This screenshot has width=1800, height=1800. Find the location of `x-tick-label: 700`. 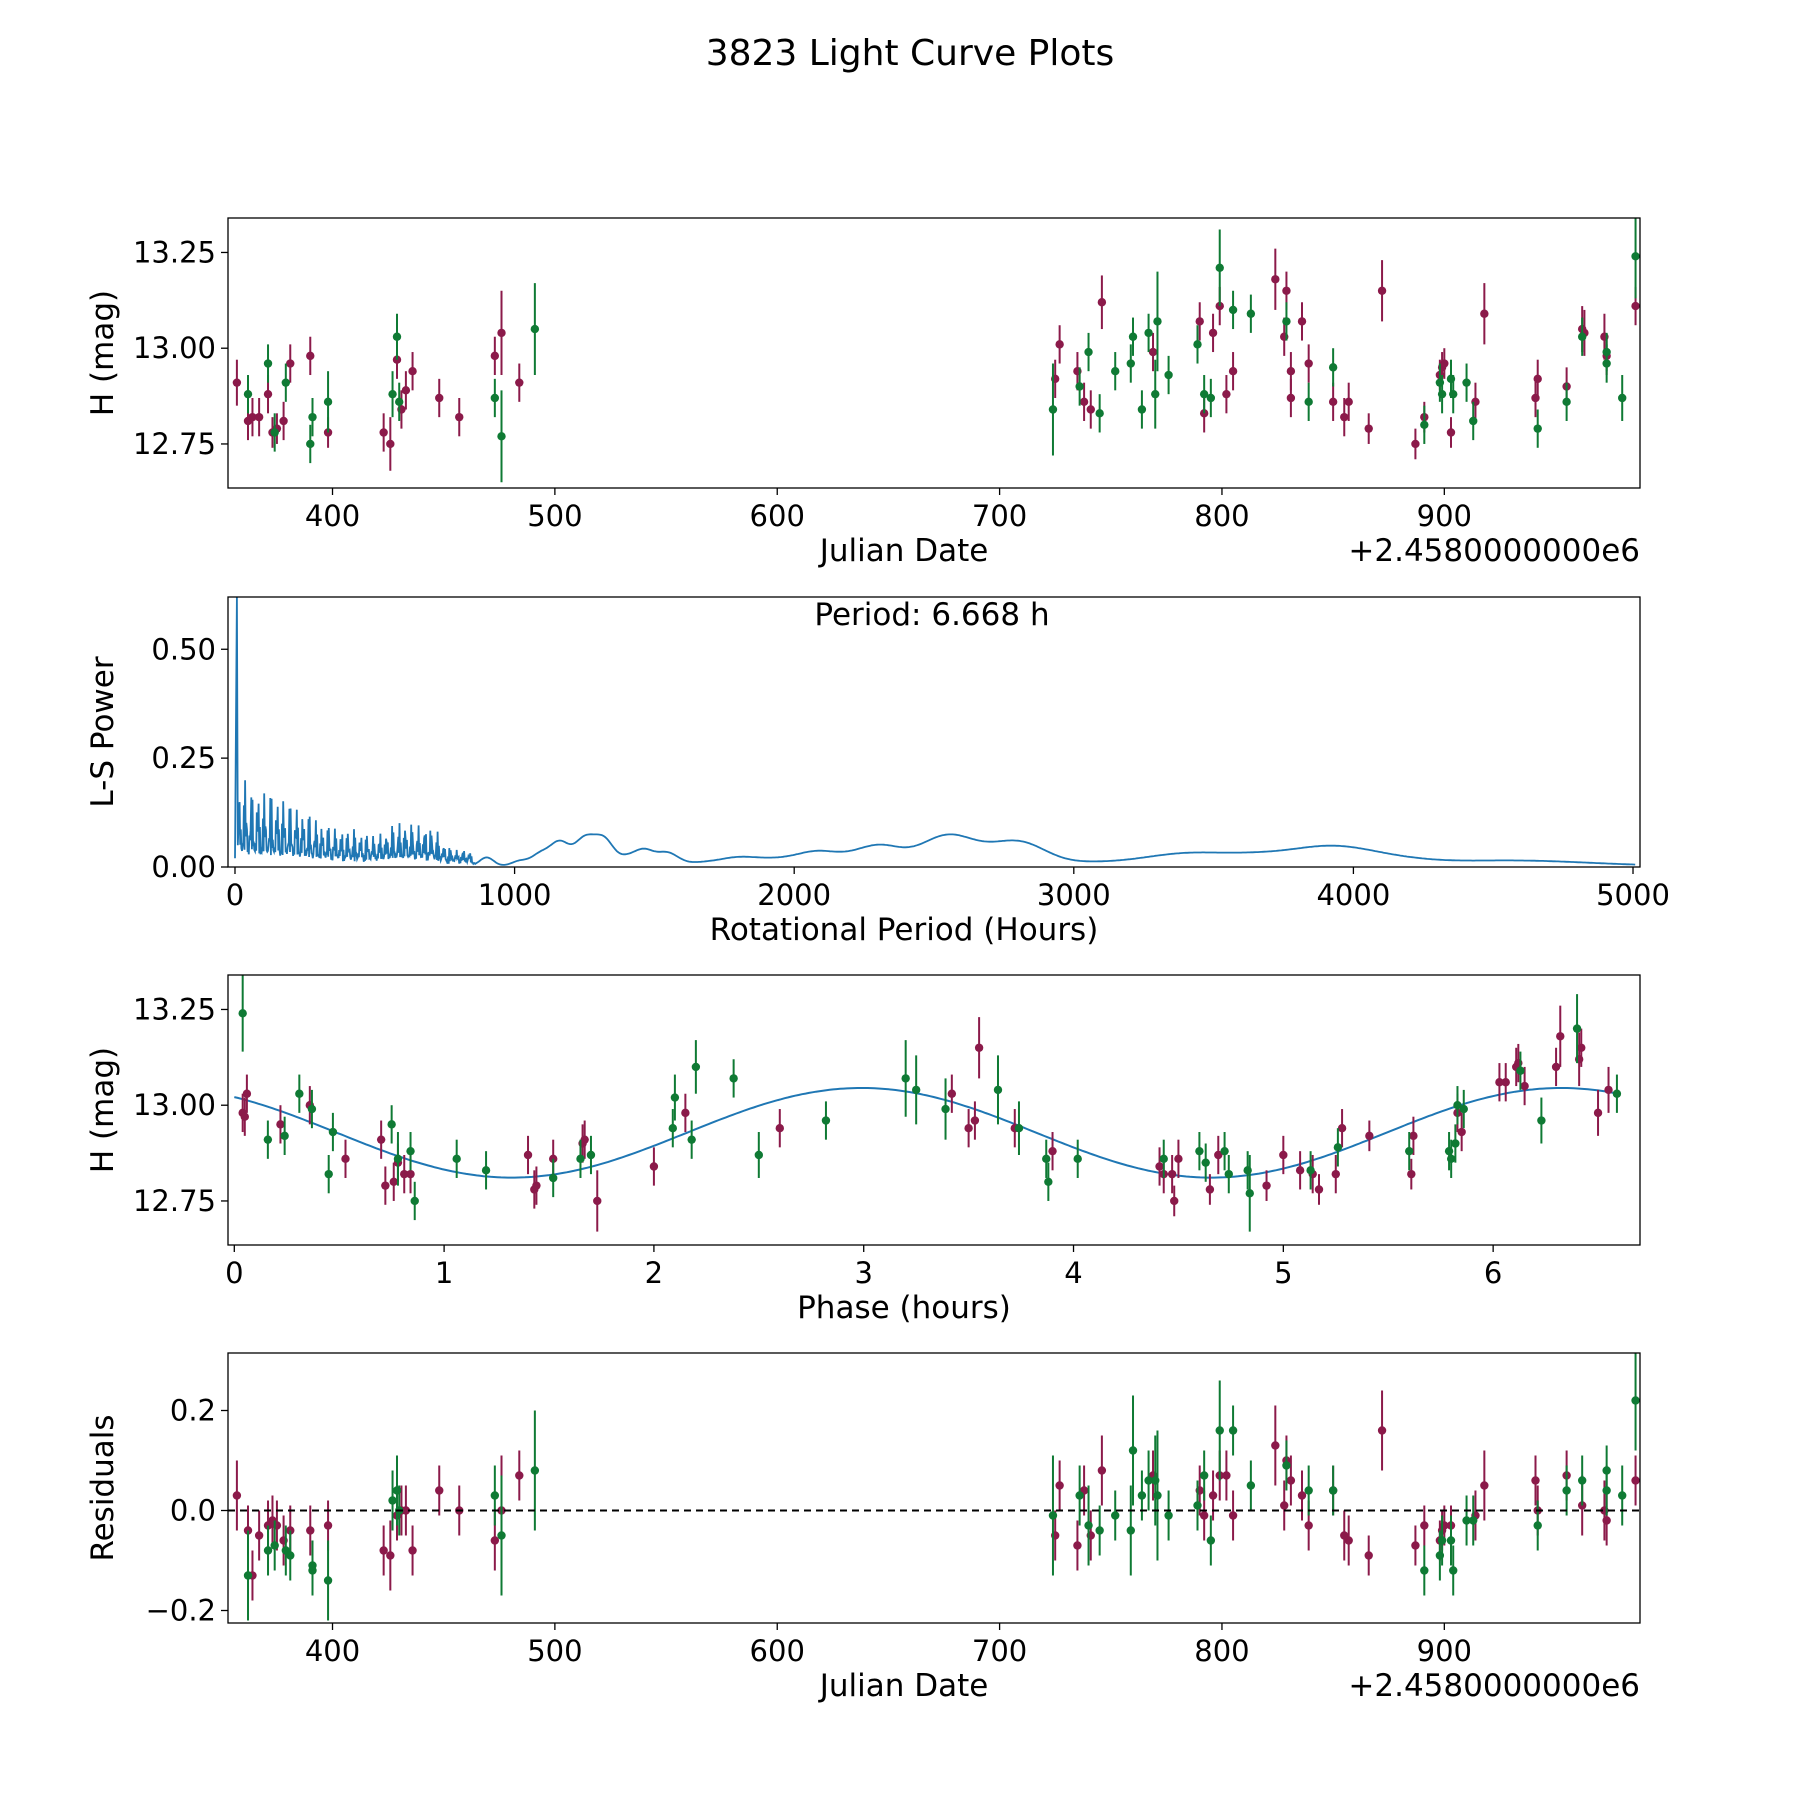

x-tick-label: 700 is located at coordinates (999, 1651).